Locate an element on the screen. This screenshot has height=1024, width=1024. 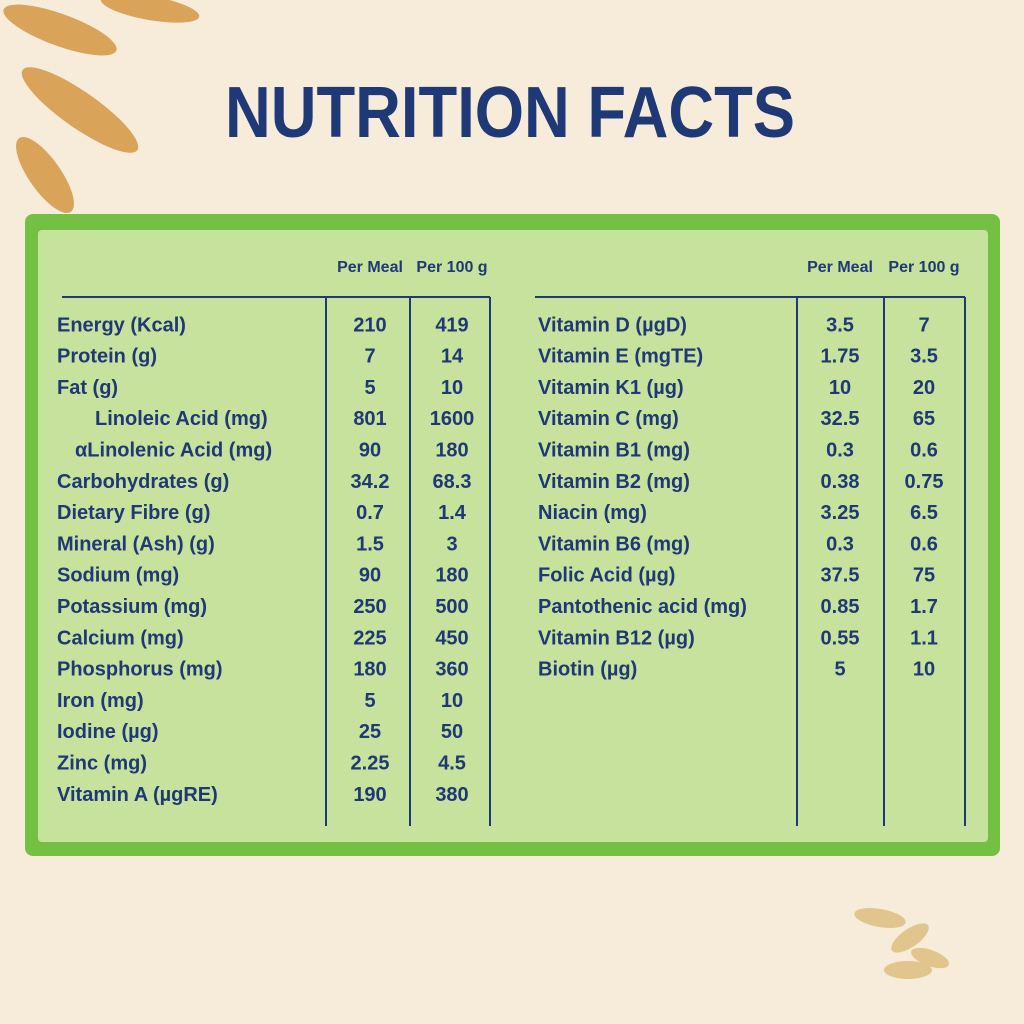
nutrient-name: Vitamin K1 (µg) is located at coordinates (611, 388).